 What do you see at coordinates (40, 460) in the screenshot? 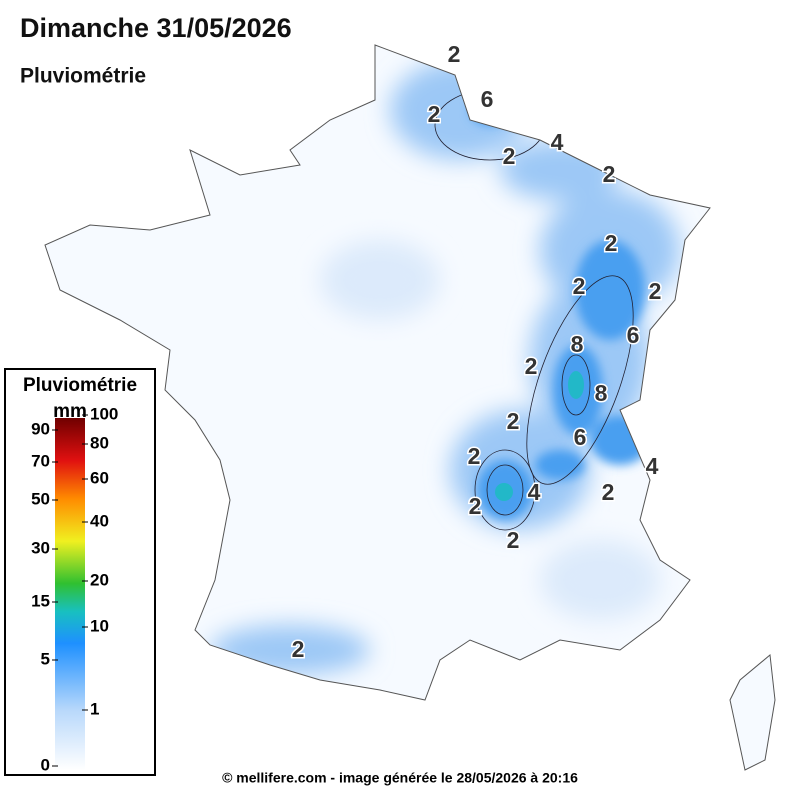
I see `legend-left-tick: 70` at bounding box center [40, 460].